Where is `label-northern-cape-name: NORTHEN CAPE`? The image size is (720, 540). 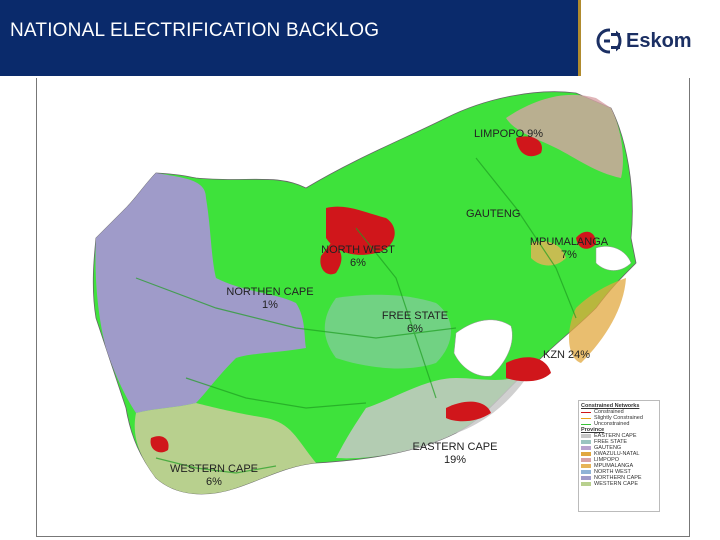
label-northern-cape-name: NORTHEN CAPE is located at coordinates (270, 292).